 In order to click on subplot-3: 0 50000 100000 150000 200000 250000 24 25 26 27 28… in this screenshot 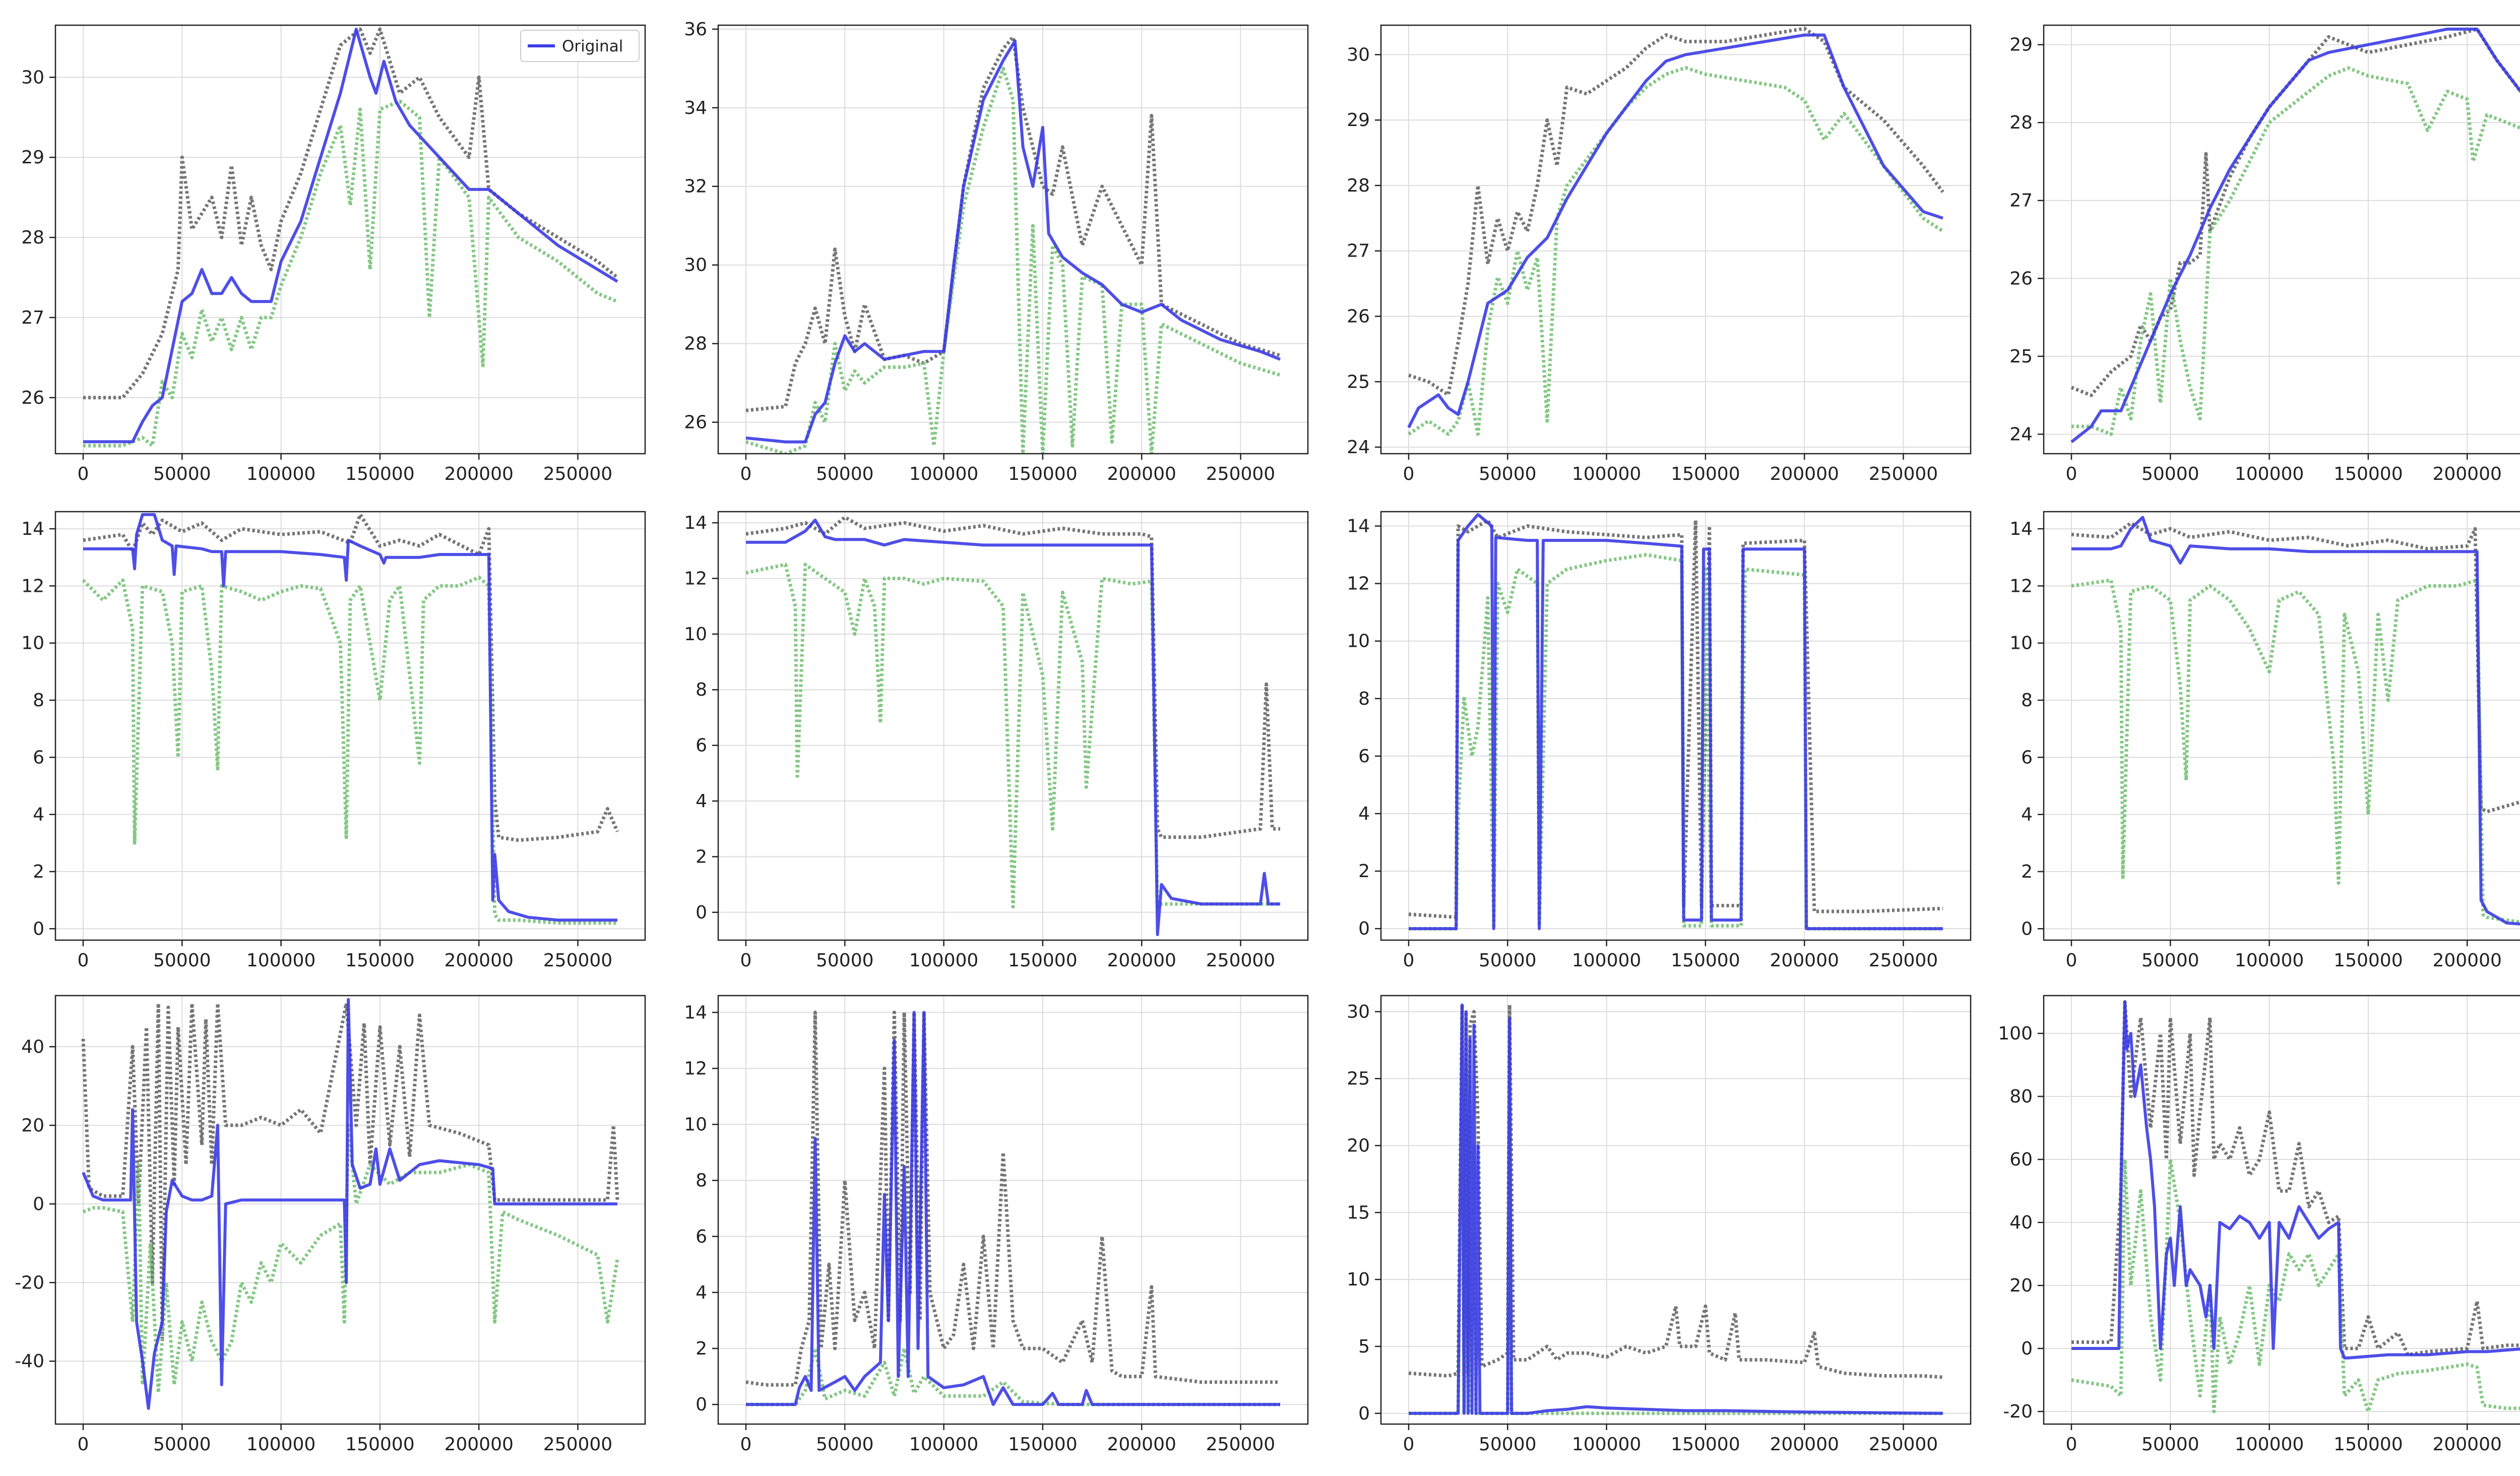, I will do `click(1659, 254)`.